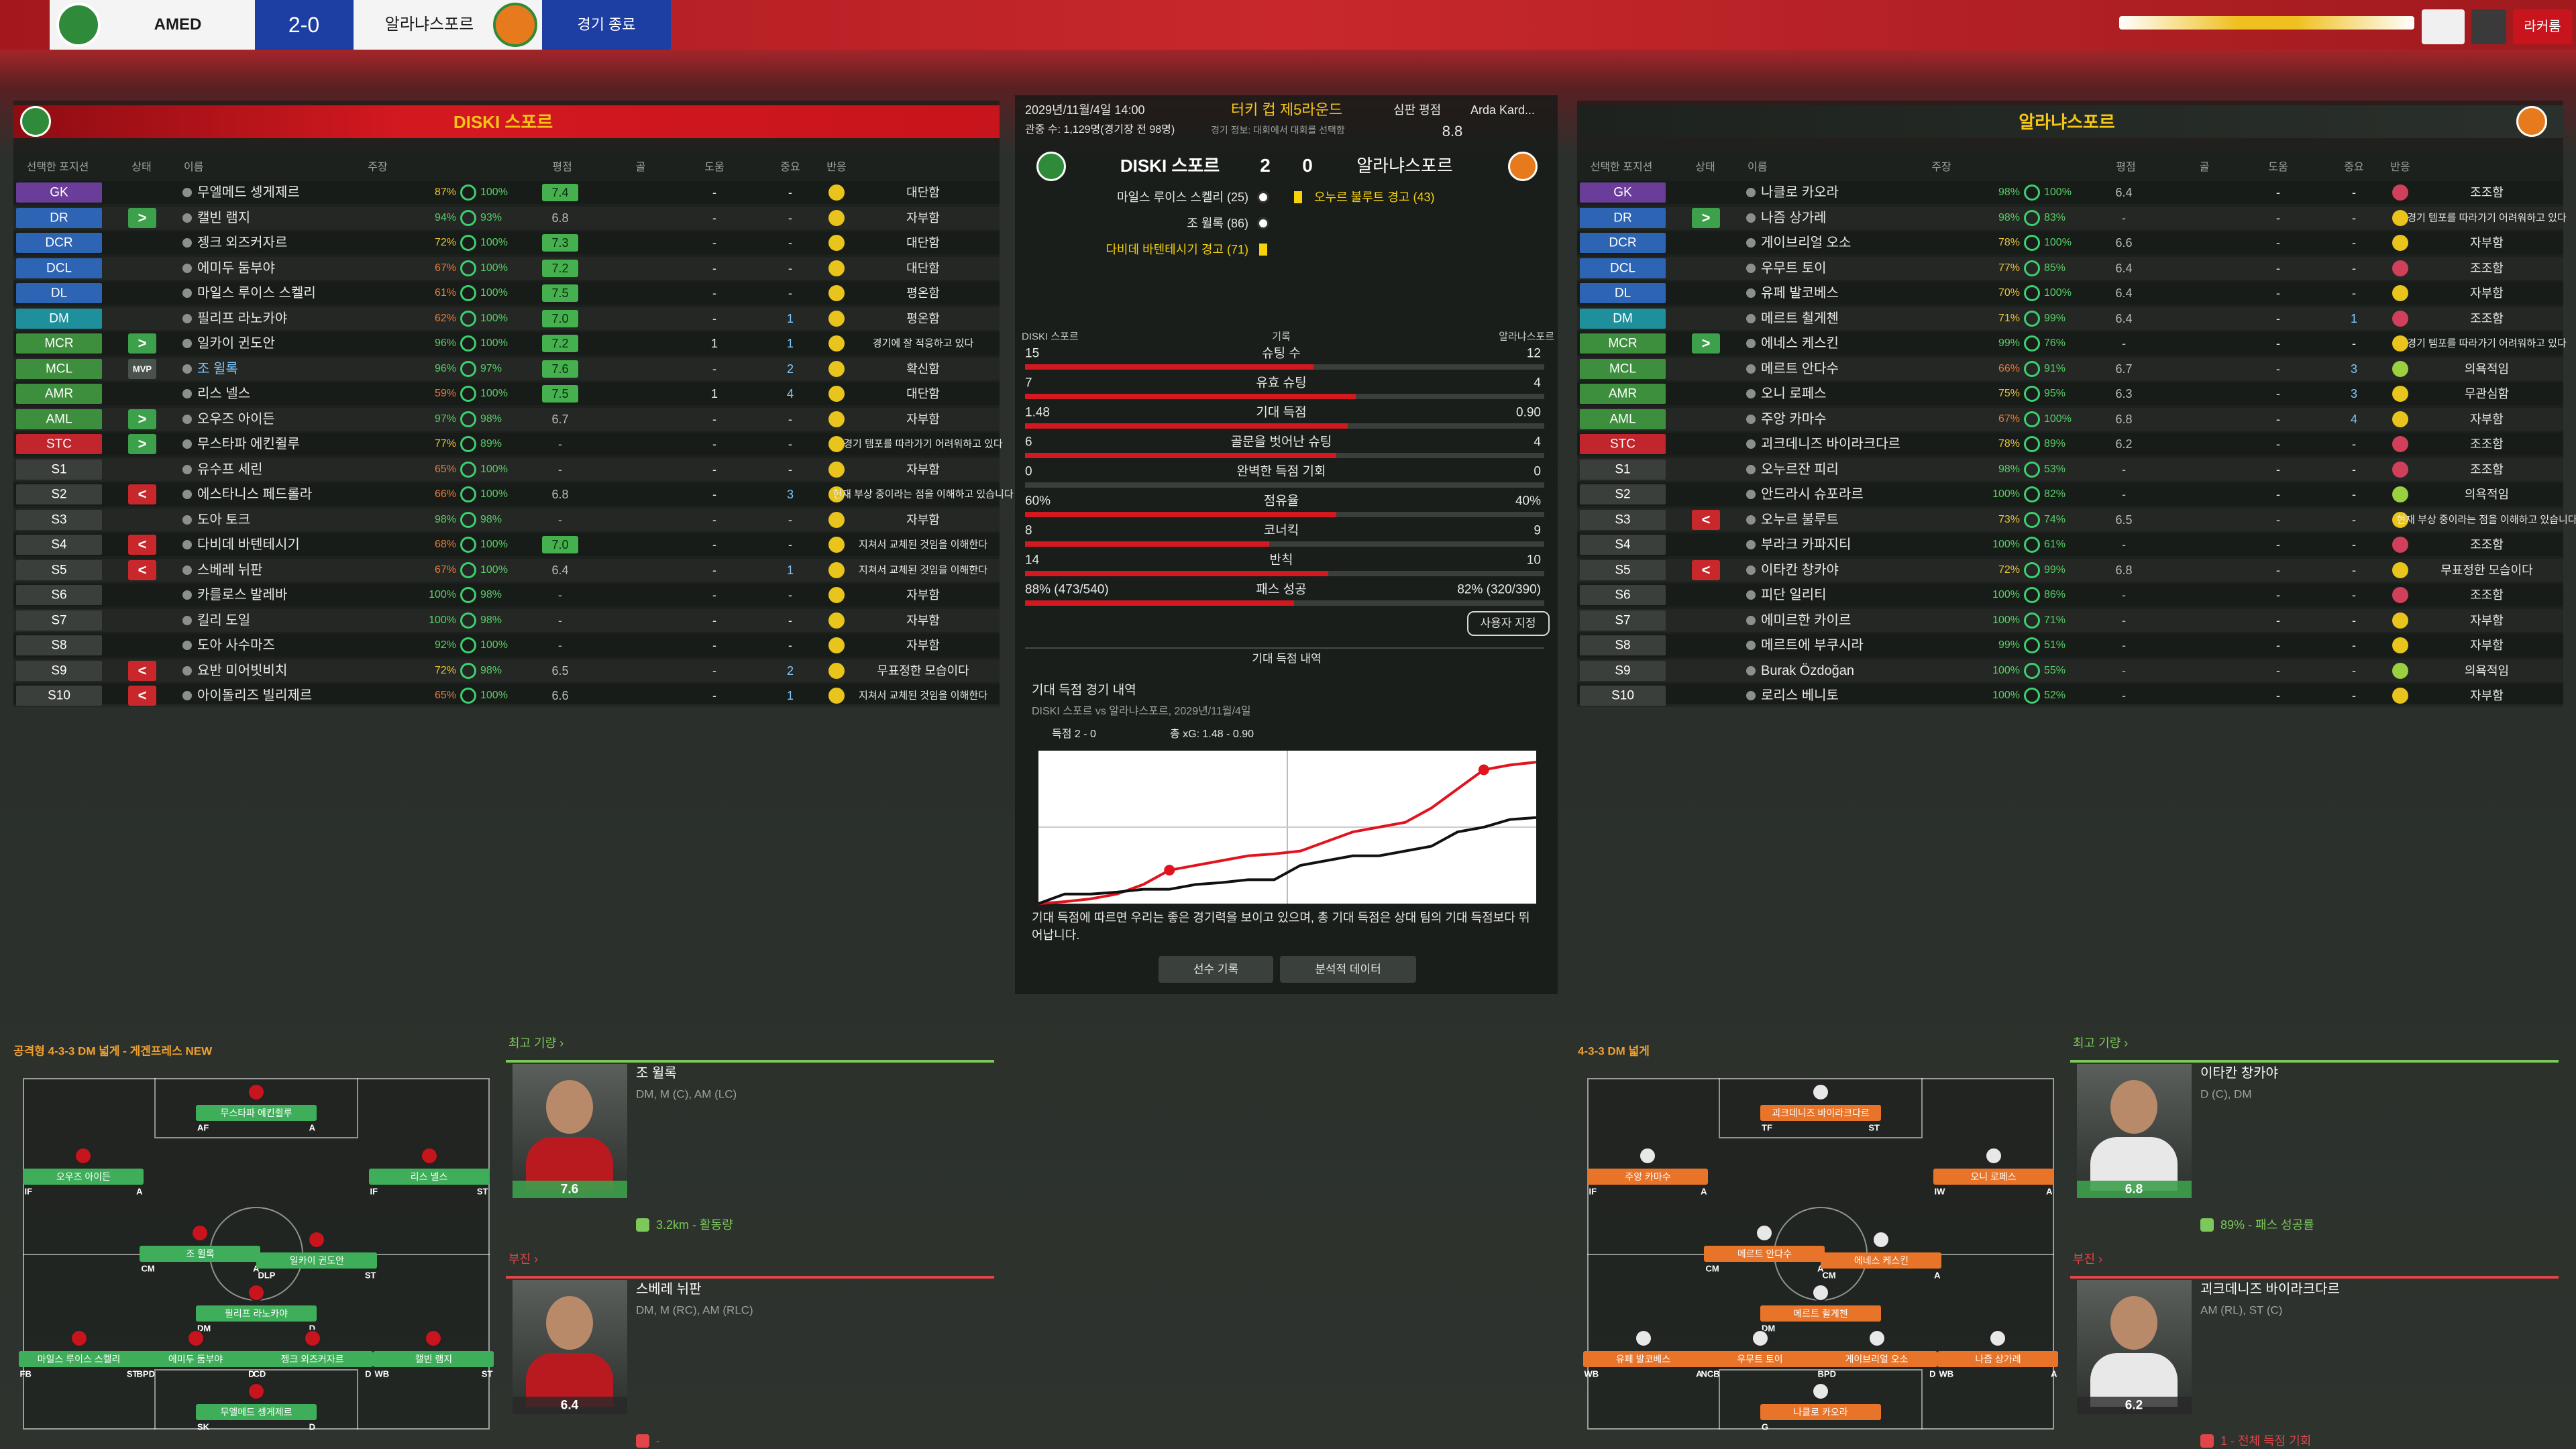 The image size is (2576, 1449). What do you see at coordinates (317, 1261) in the screenshot?
I see `pitch-player: 일카이 귄도안` at bounding box center [317, 1261].